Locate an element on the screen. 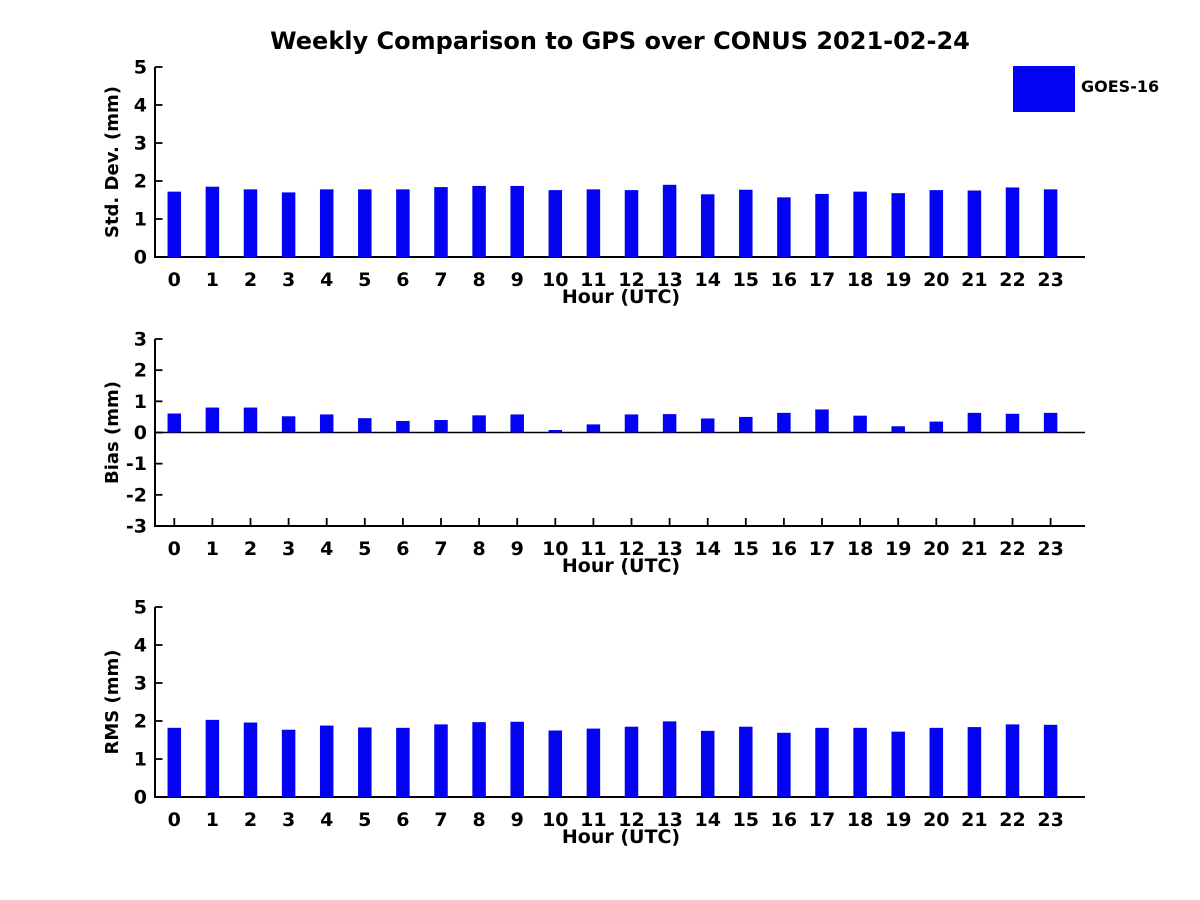  bar-std-dev-h18 is located at coordinates (860, 224).